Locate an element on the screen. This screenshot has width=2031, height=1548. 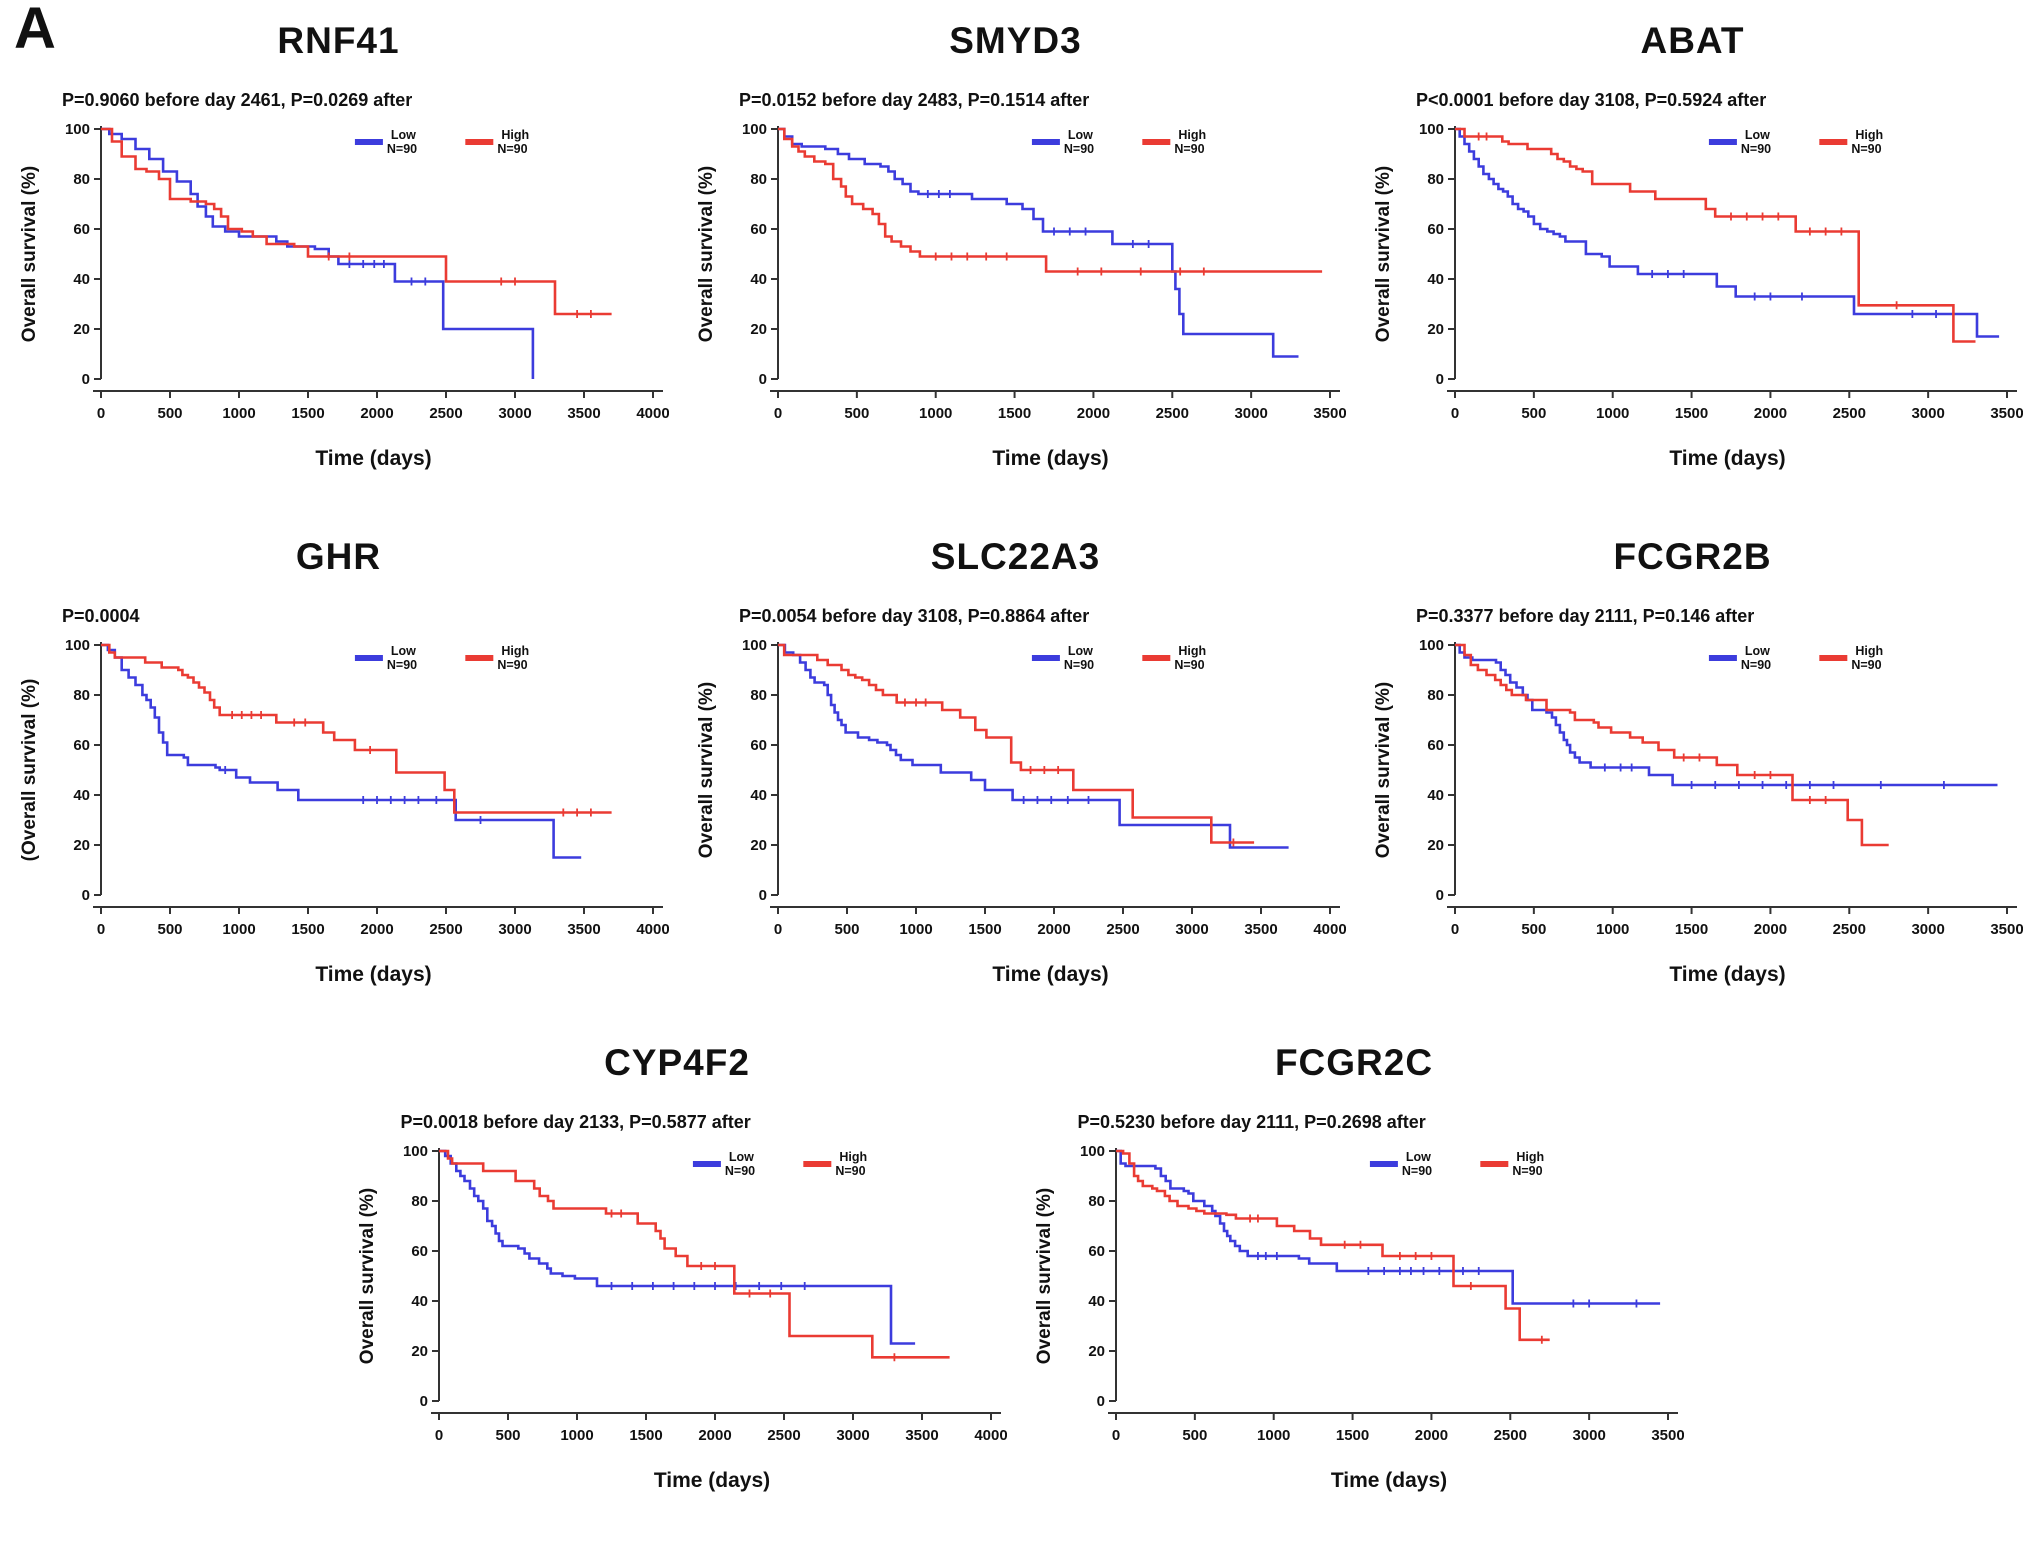
pvalue-text: P=0.0054 before day 3108, P=0.8864 after is located at coordinates (914, 616).